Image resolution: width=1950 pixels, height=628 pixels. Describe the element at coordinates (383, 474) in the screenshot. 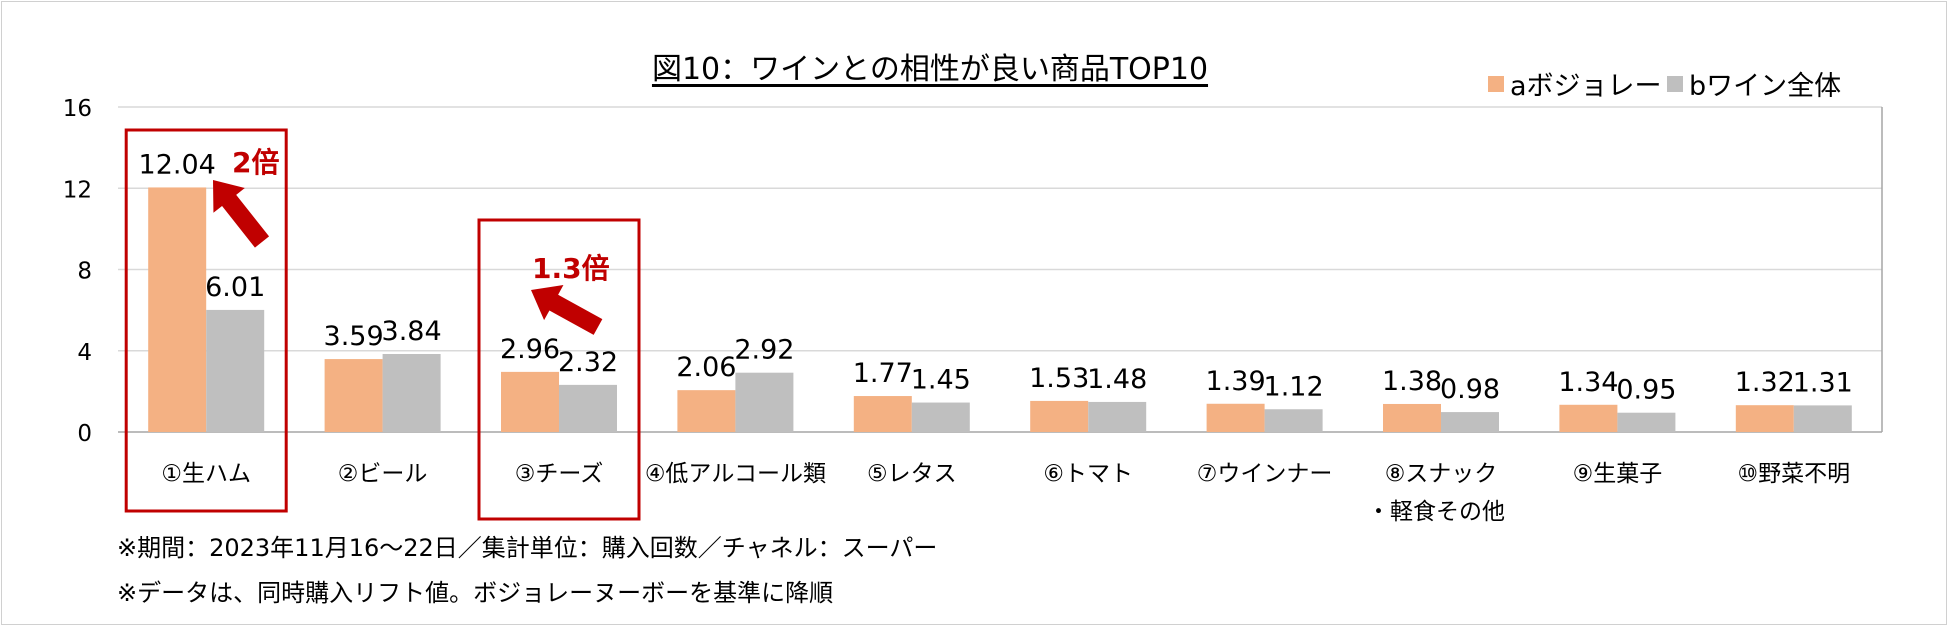

I see `category-label: ②ビール` at that location.